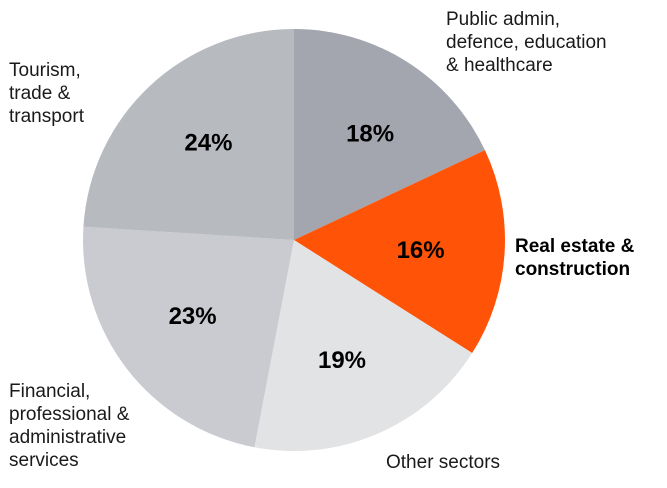 This screenshot has height=488, width=667. I want to click on category-label-line: professional &, so click(69, 414).